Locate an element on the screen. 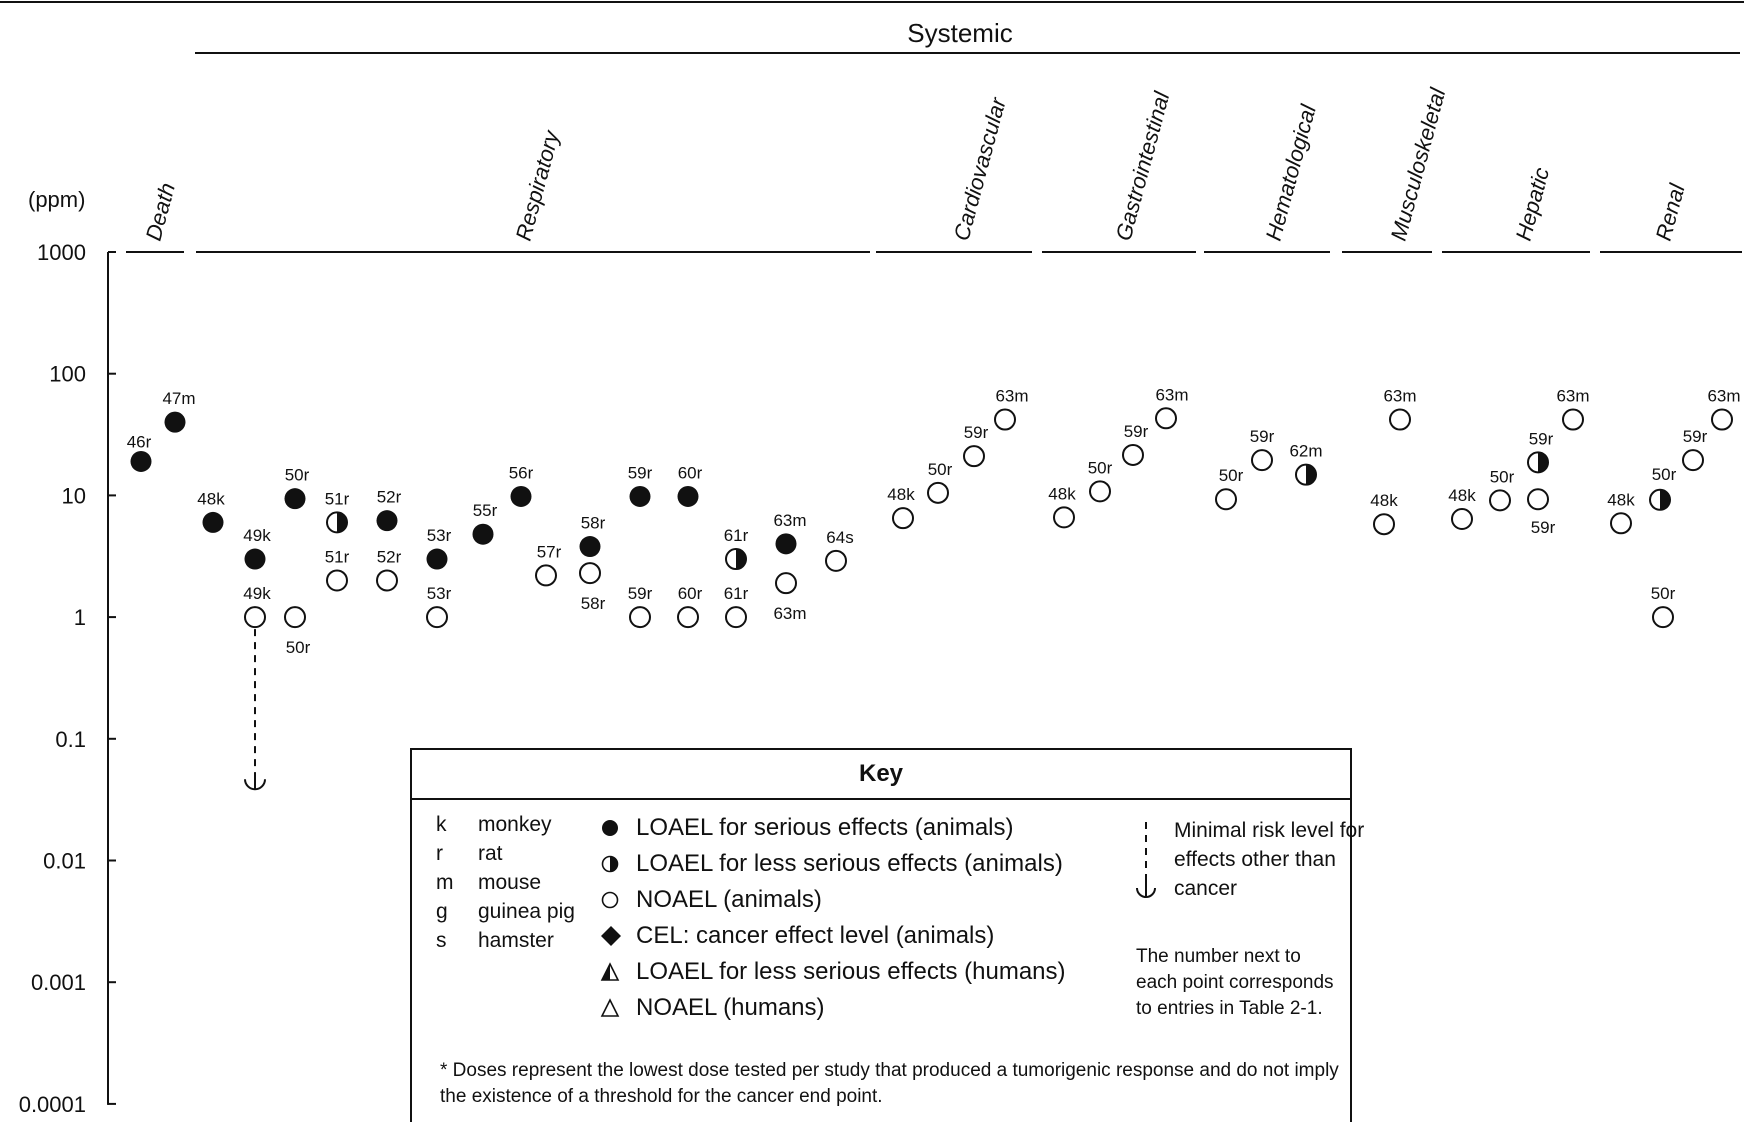 The height and width of the screenshot is (1127, 1744). legend-text: LOAEL for less serious effects (humans) is located at coordinates (851, 971).